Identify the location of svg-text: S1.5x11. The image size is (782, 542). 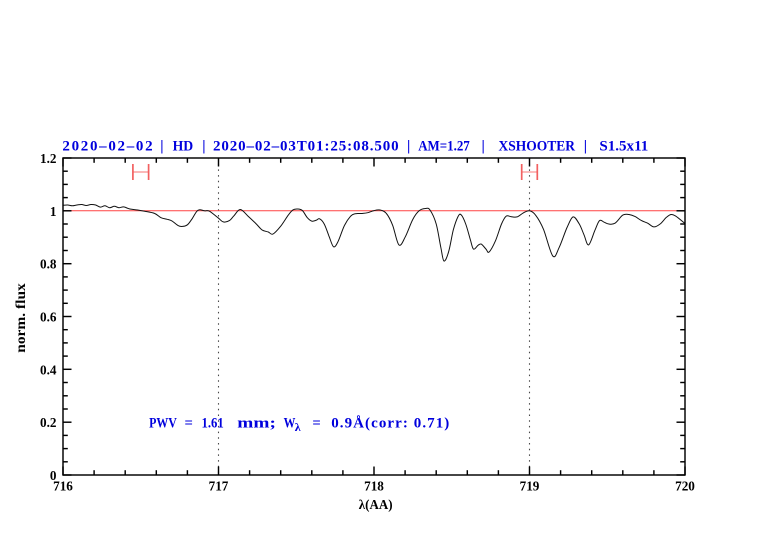
(623, 147).